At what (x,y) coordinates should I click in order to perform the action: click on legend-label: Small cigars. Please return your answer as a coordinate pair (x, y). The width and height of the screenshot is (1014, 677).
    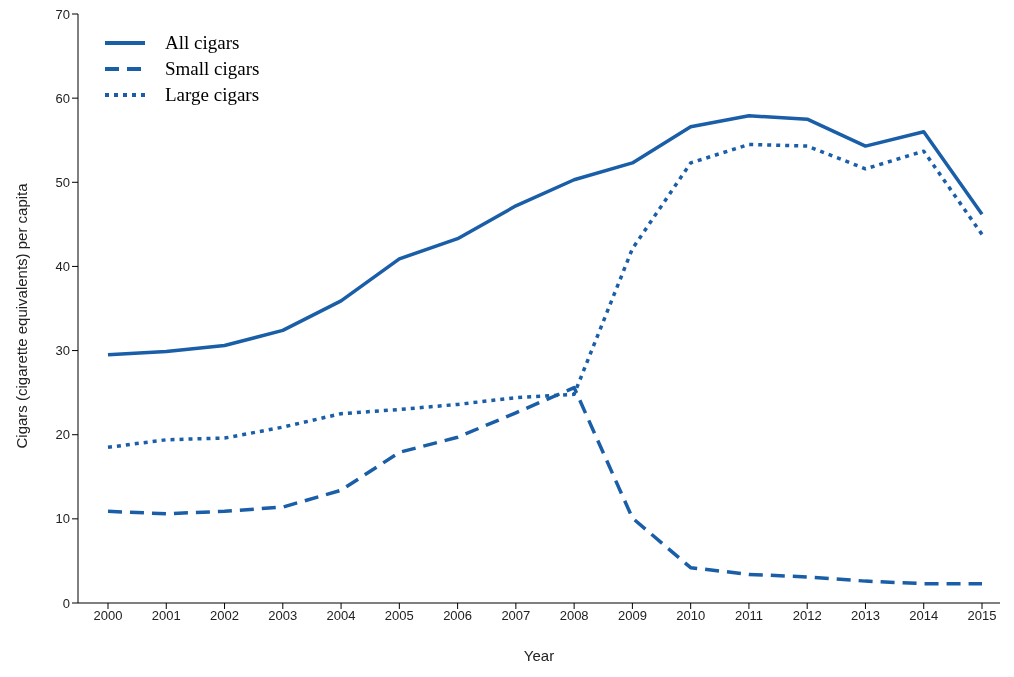
    Looking at the image, I should click on (212, 69).